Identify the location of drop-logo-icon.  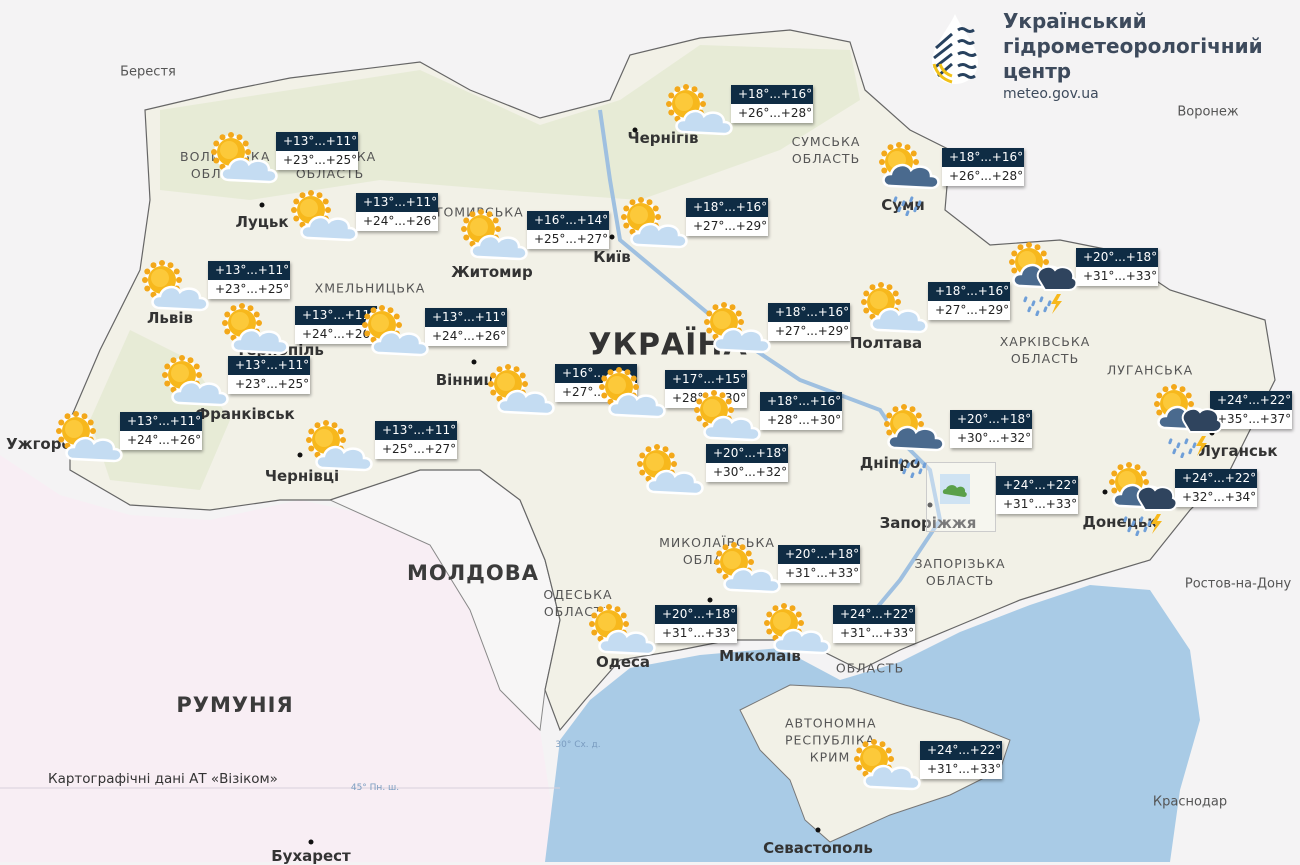
(955, 49).